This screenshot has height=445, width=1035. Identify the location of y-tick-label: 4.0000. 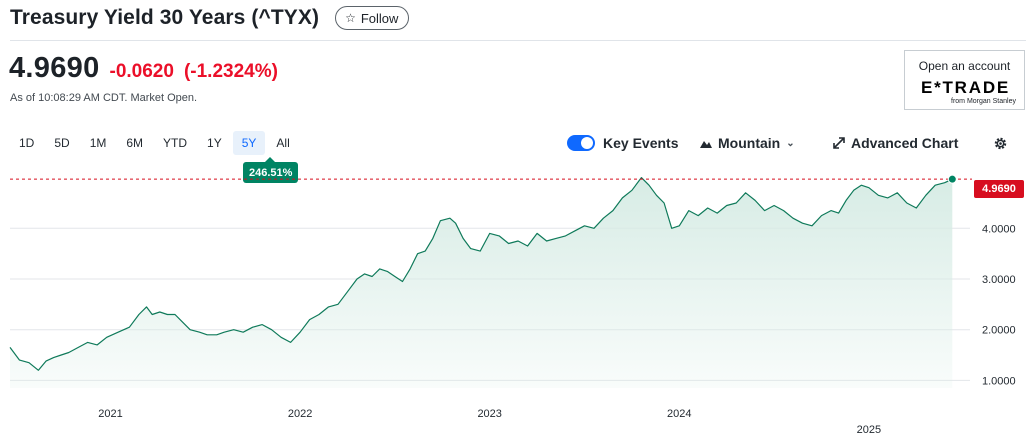
(999, 229).